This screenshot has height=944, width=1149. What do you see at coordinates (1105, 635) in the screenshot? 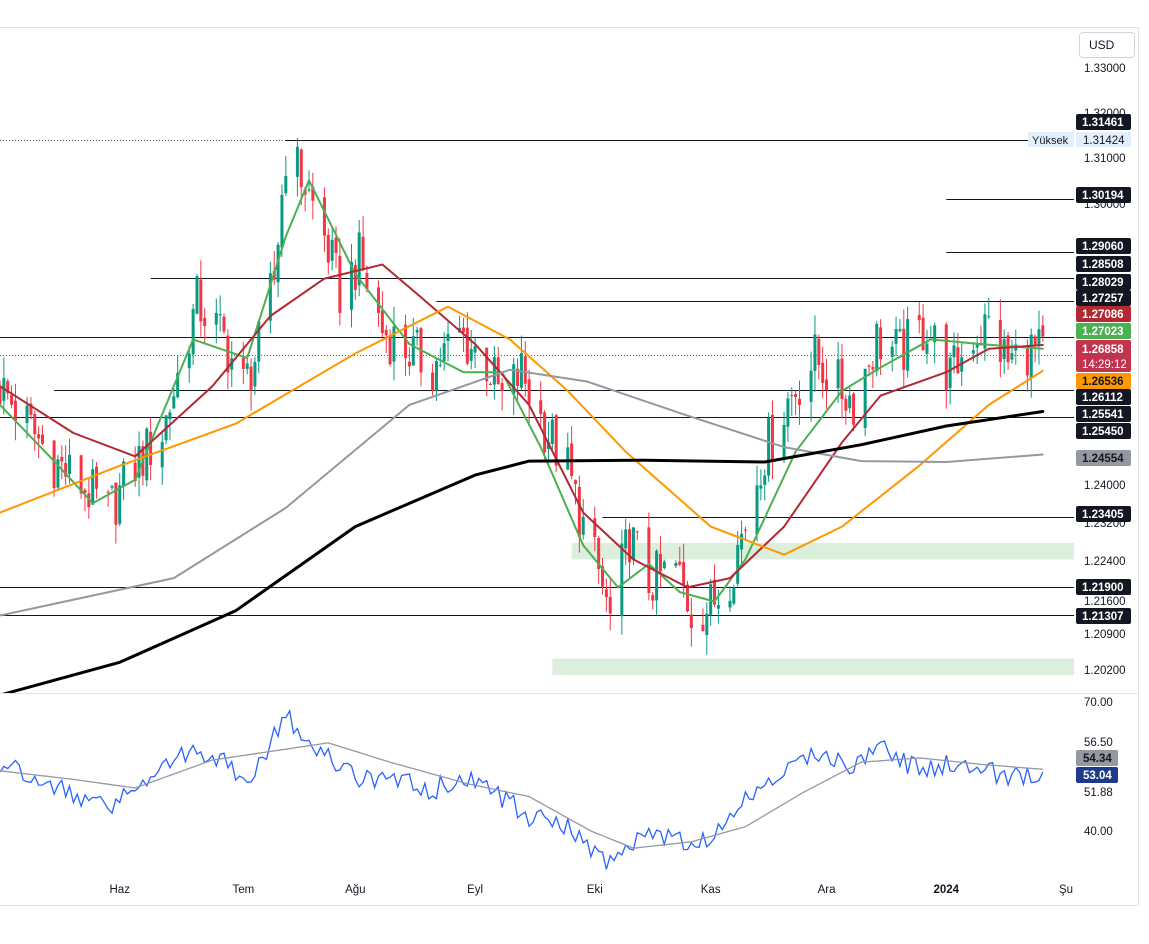
I see `price-axis-tick: 1.20900` at bounding box center [1105, 635].